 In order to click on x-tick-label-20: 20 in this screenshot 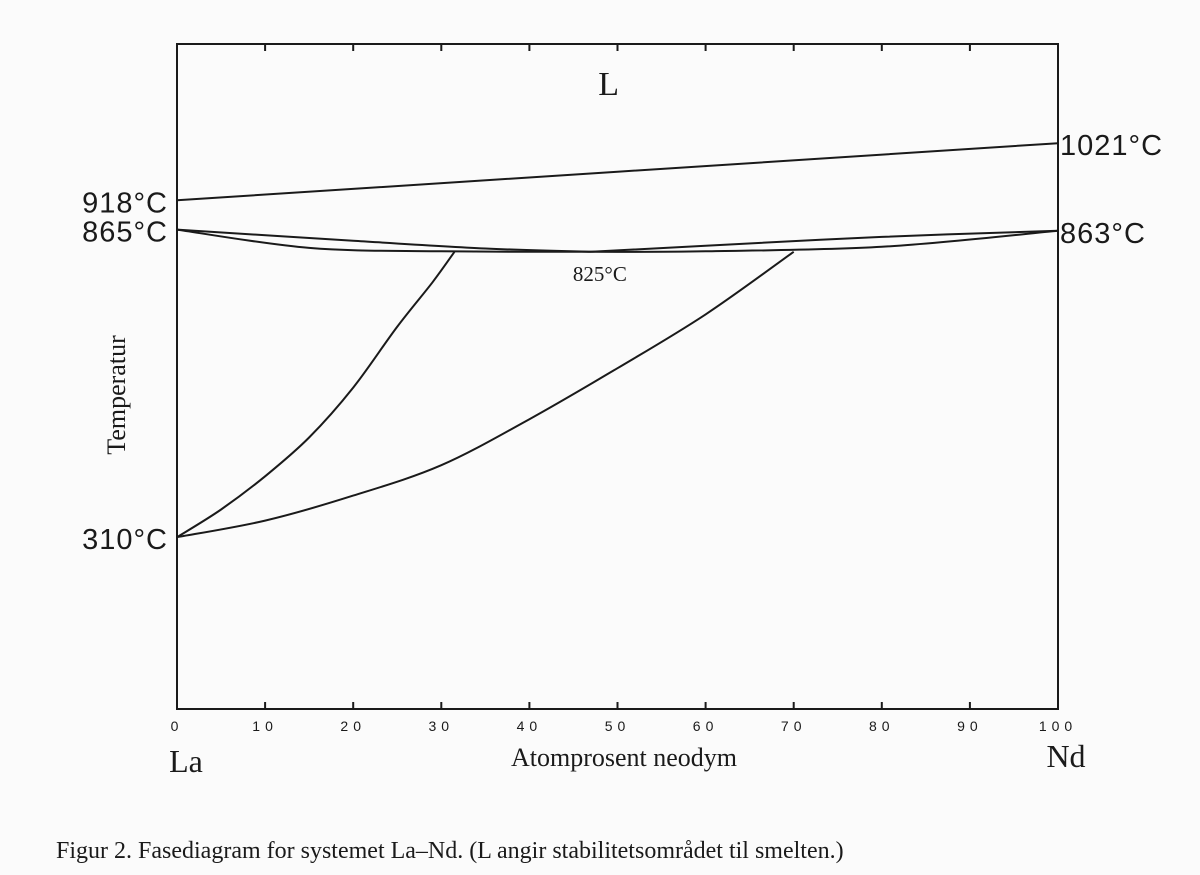, I will do `click(353, 726)`.